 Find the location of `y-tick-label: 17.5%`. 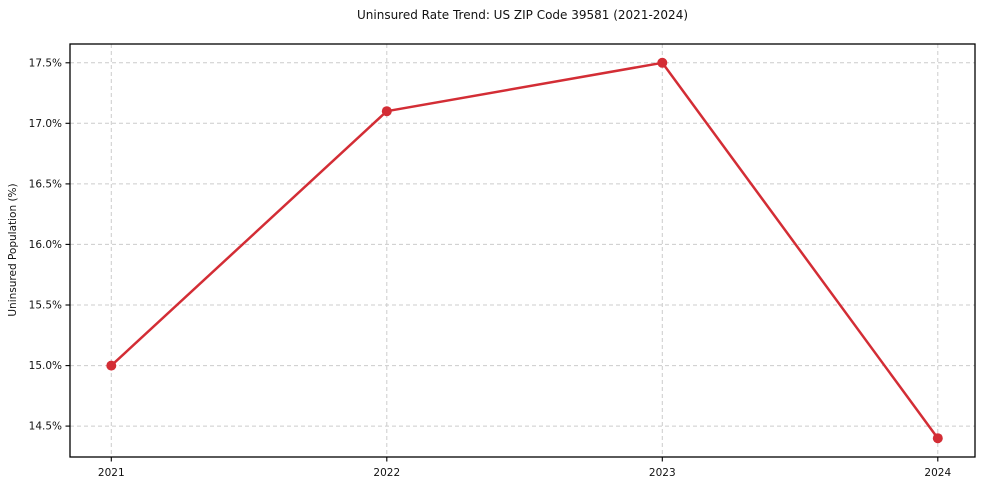

y-tick-label: 17.5% is located at coordinates (45, 63).